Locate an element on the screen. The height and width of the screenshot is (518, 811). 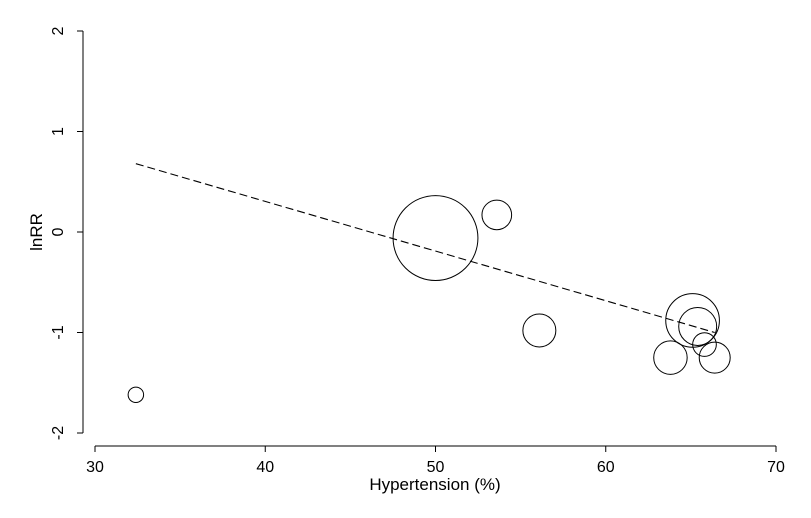
y-tick-label: -2 is located at coordinates (58, 433).